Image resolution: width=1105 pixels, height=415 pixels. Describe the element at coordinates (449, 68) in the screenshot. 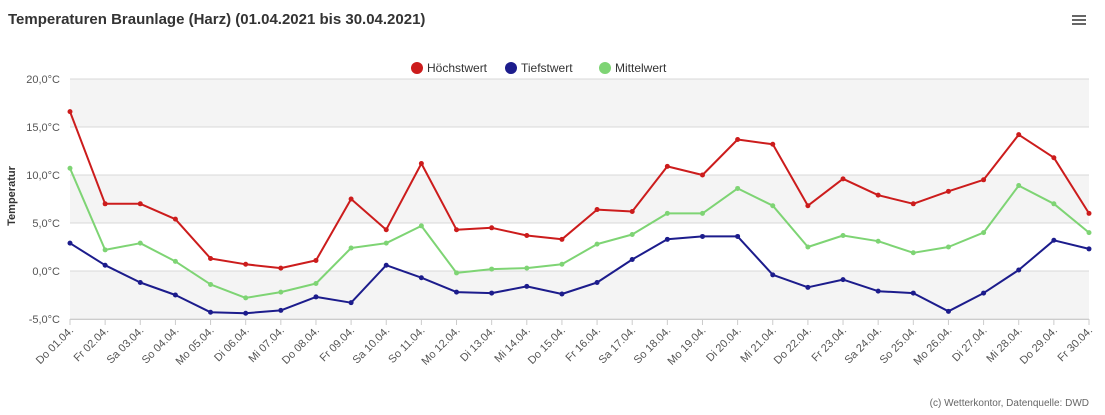

I see `legend-item: Höchstwert` at that location.